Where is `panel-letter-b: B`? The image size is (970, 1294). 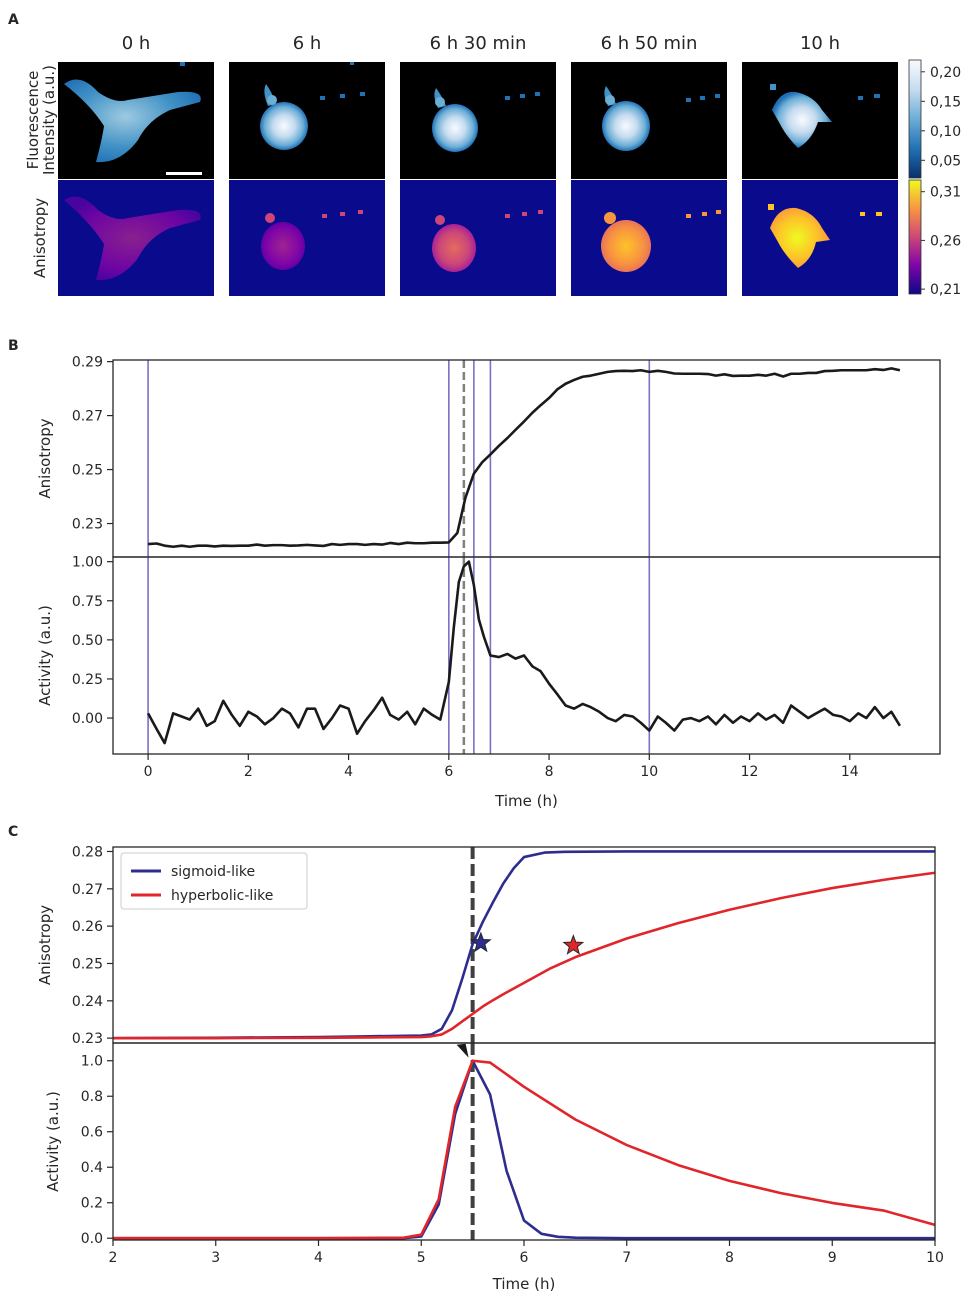 panel-letter-b: B is located at coordinates (13, 346).